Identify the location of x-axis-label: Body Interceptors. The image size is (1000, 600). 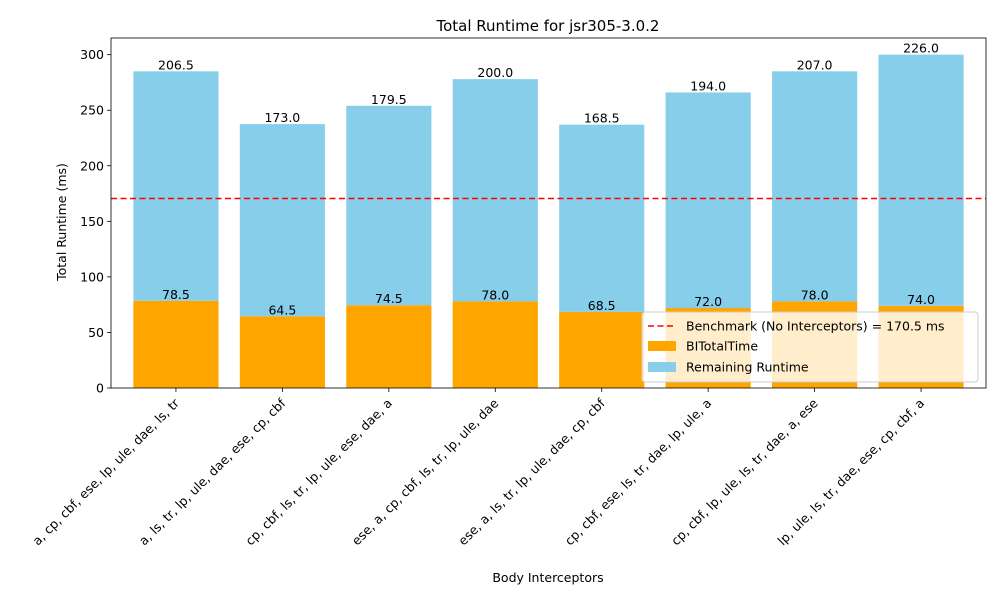
(547, 577).